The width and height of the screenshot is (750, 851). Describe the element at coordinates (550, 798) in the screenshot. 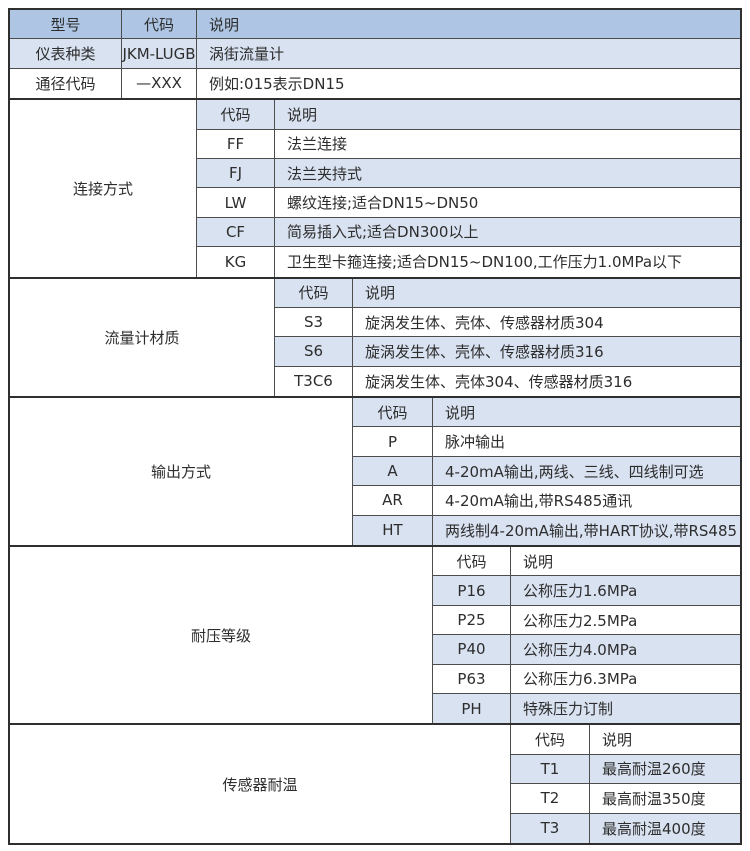

I see `code-cell: T2` at that location.